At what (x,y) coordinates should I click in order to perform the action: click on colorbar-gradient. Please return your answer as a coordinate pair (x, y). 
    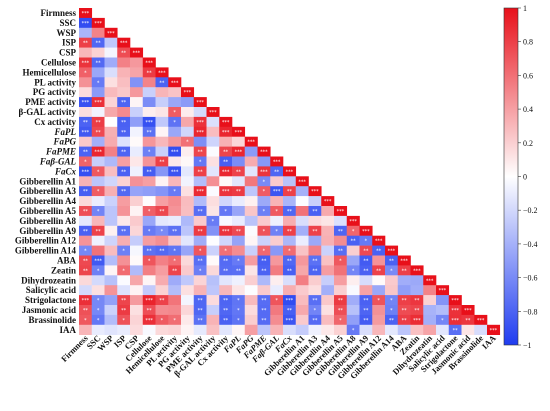
    Looking at the image, I should click on (511, 176).